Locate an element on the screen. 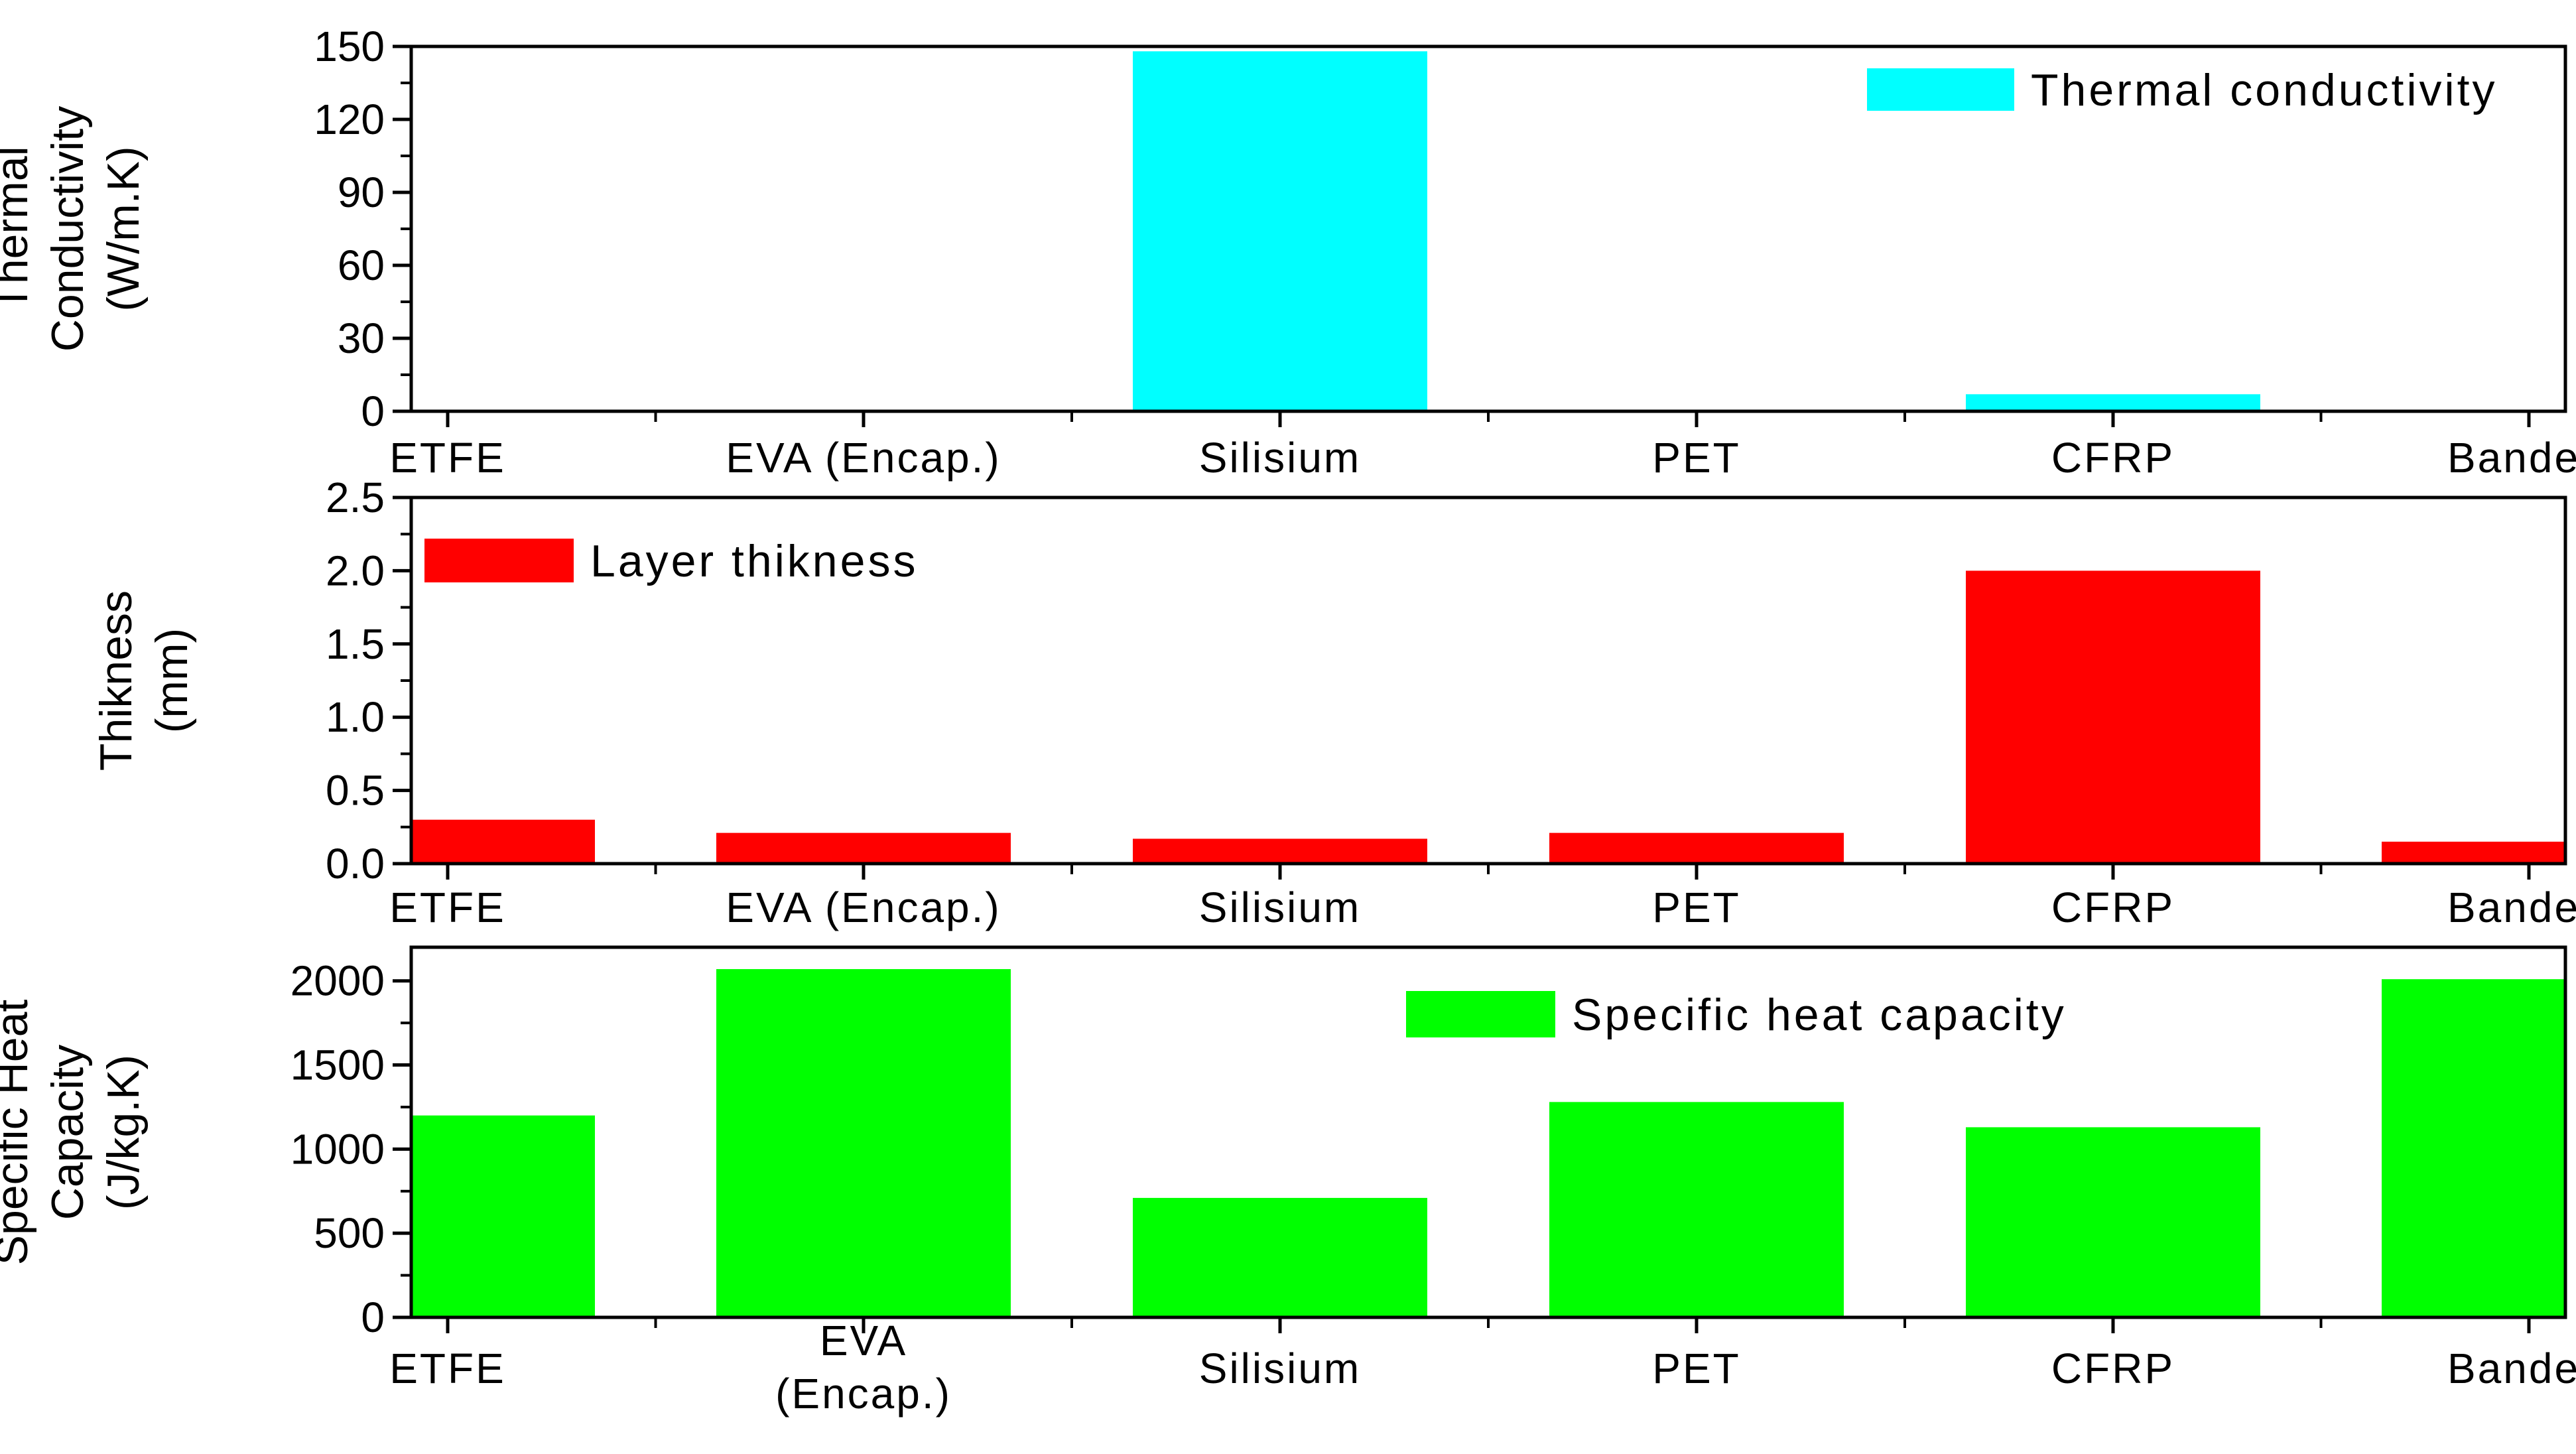 The image size is (2576, 1454). y-tick-label: 500 is located at coordinates (350, 1233).